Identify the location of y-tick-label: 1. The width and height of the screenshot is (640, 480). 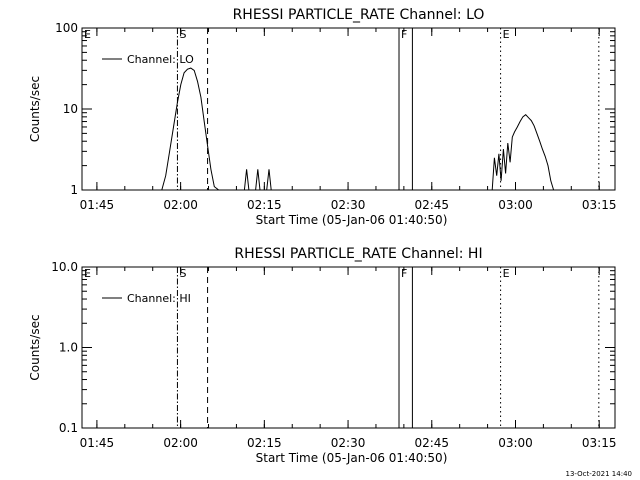
(74, 190).